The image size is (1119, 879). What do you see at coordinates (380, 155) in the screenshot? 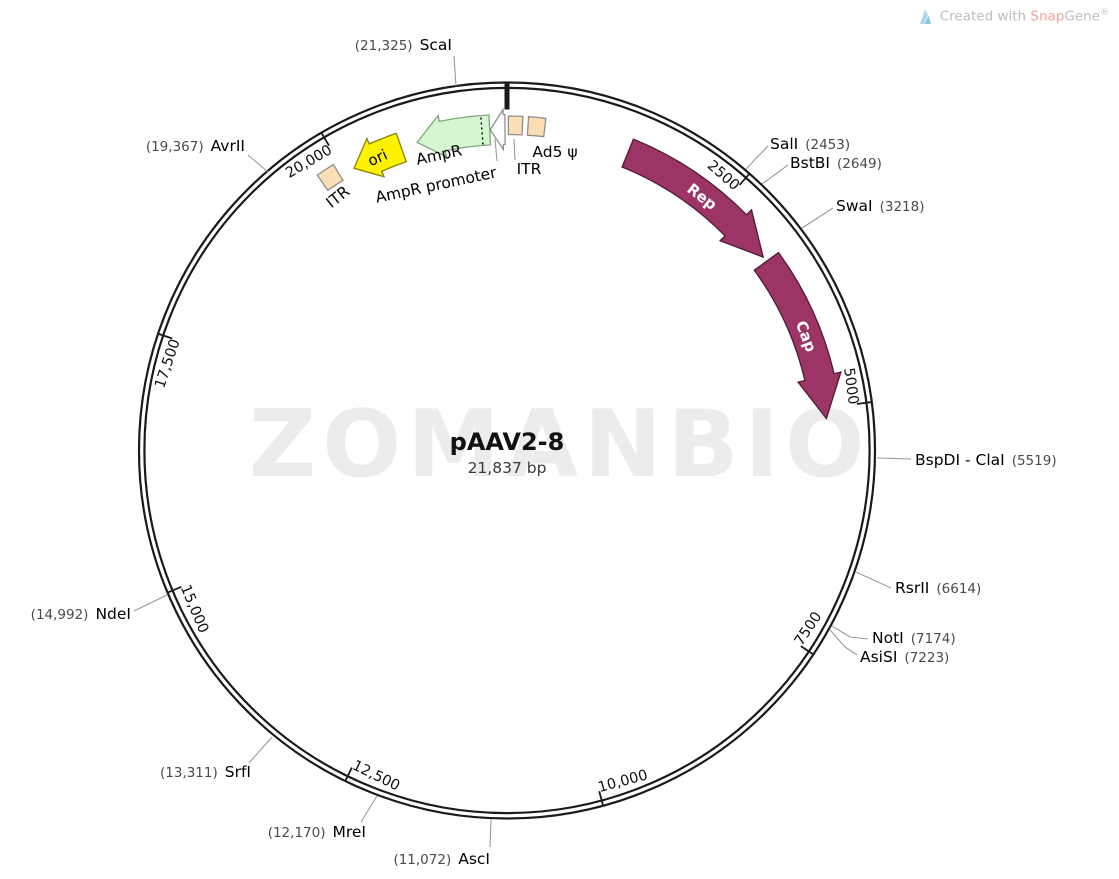
I see `feature-ori` at bounding box center [380, 155].